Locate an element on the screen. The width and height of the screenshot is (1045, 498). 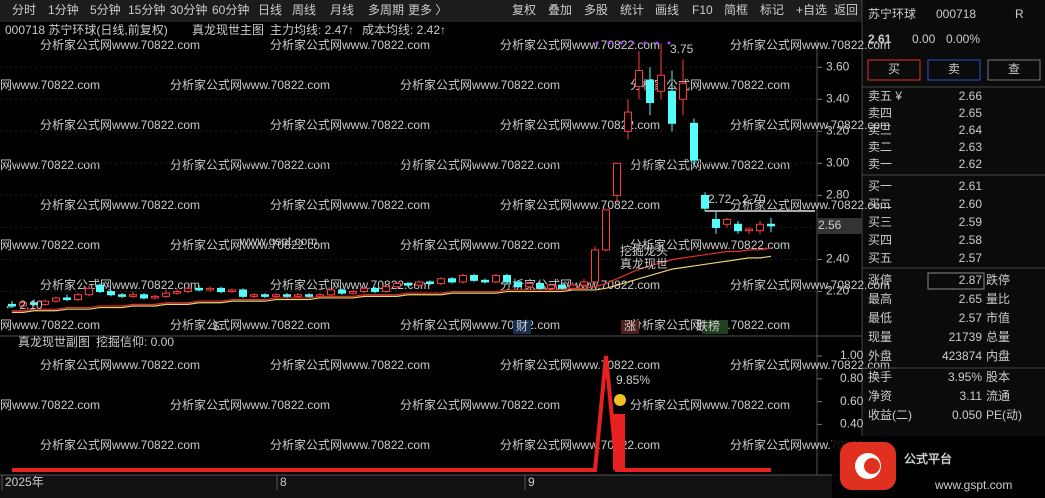
book-label: 卖二 is located at coordinates (880, 147).